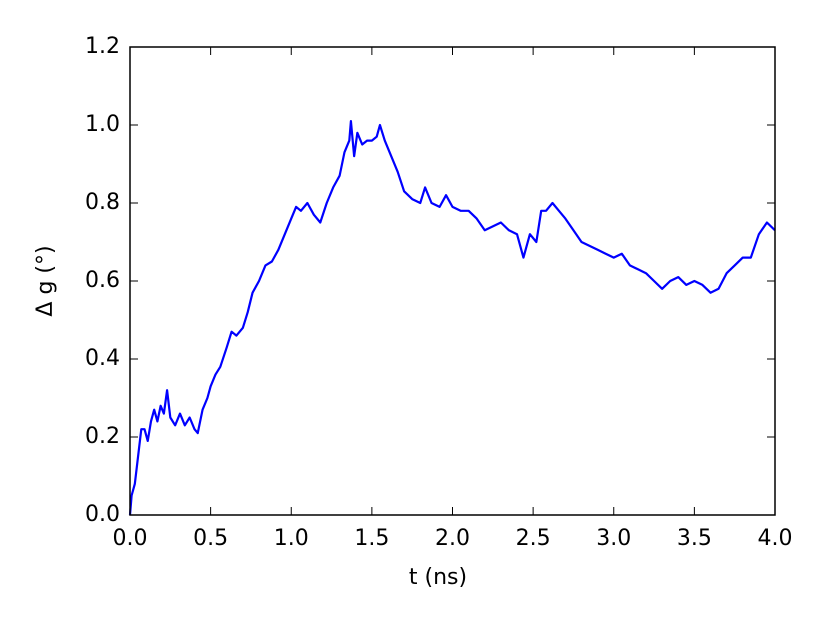 The height and width of the screenshot is (627, 830). What do you see at coordinates (694, 538) in the screenshot?
I see `x-tick-label: 3.5` at bounding box center [694, 538].